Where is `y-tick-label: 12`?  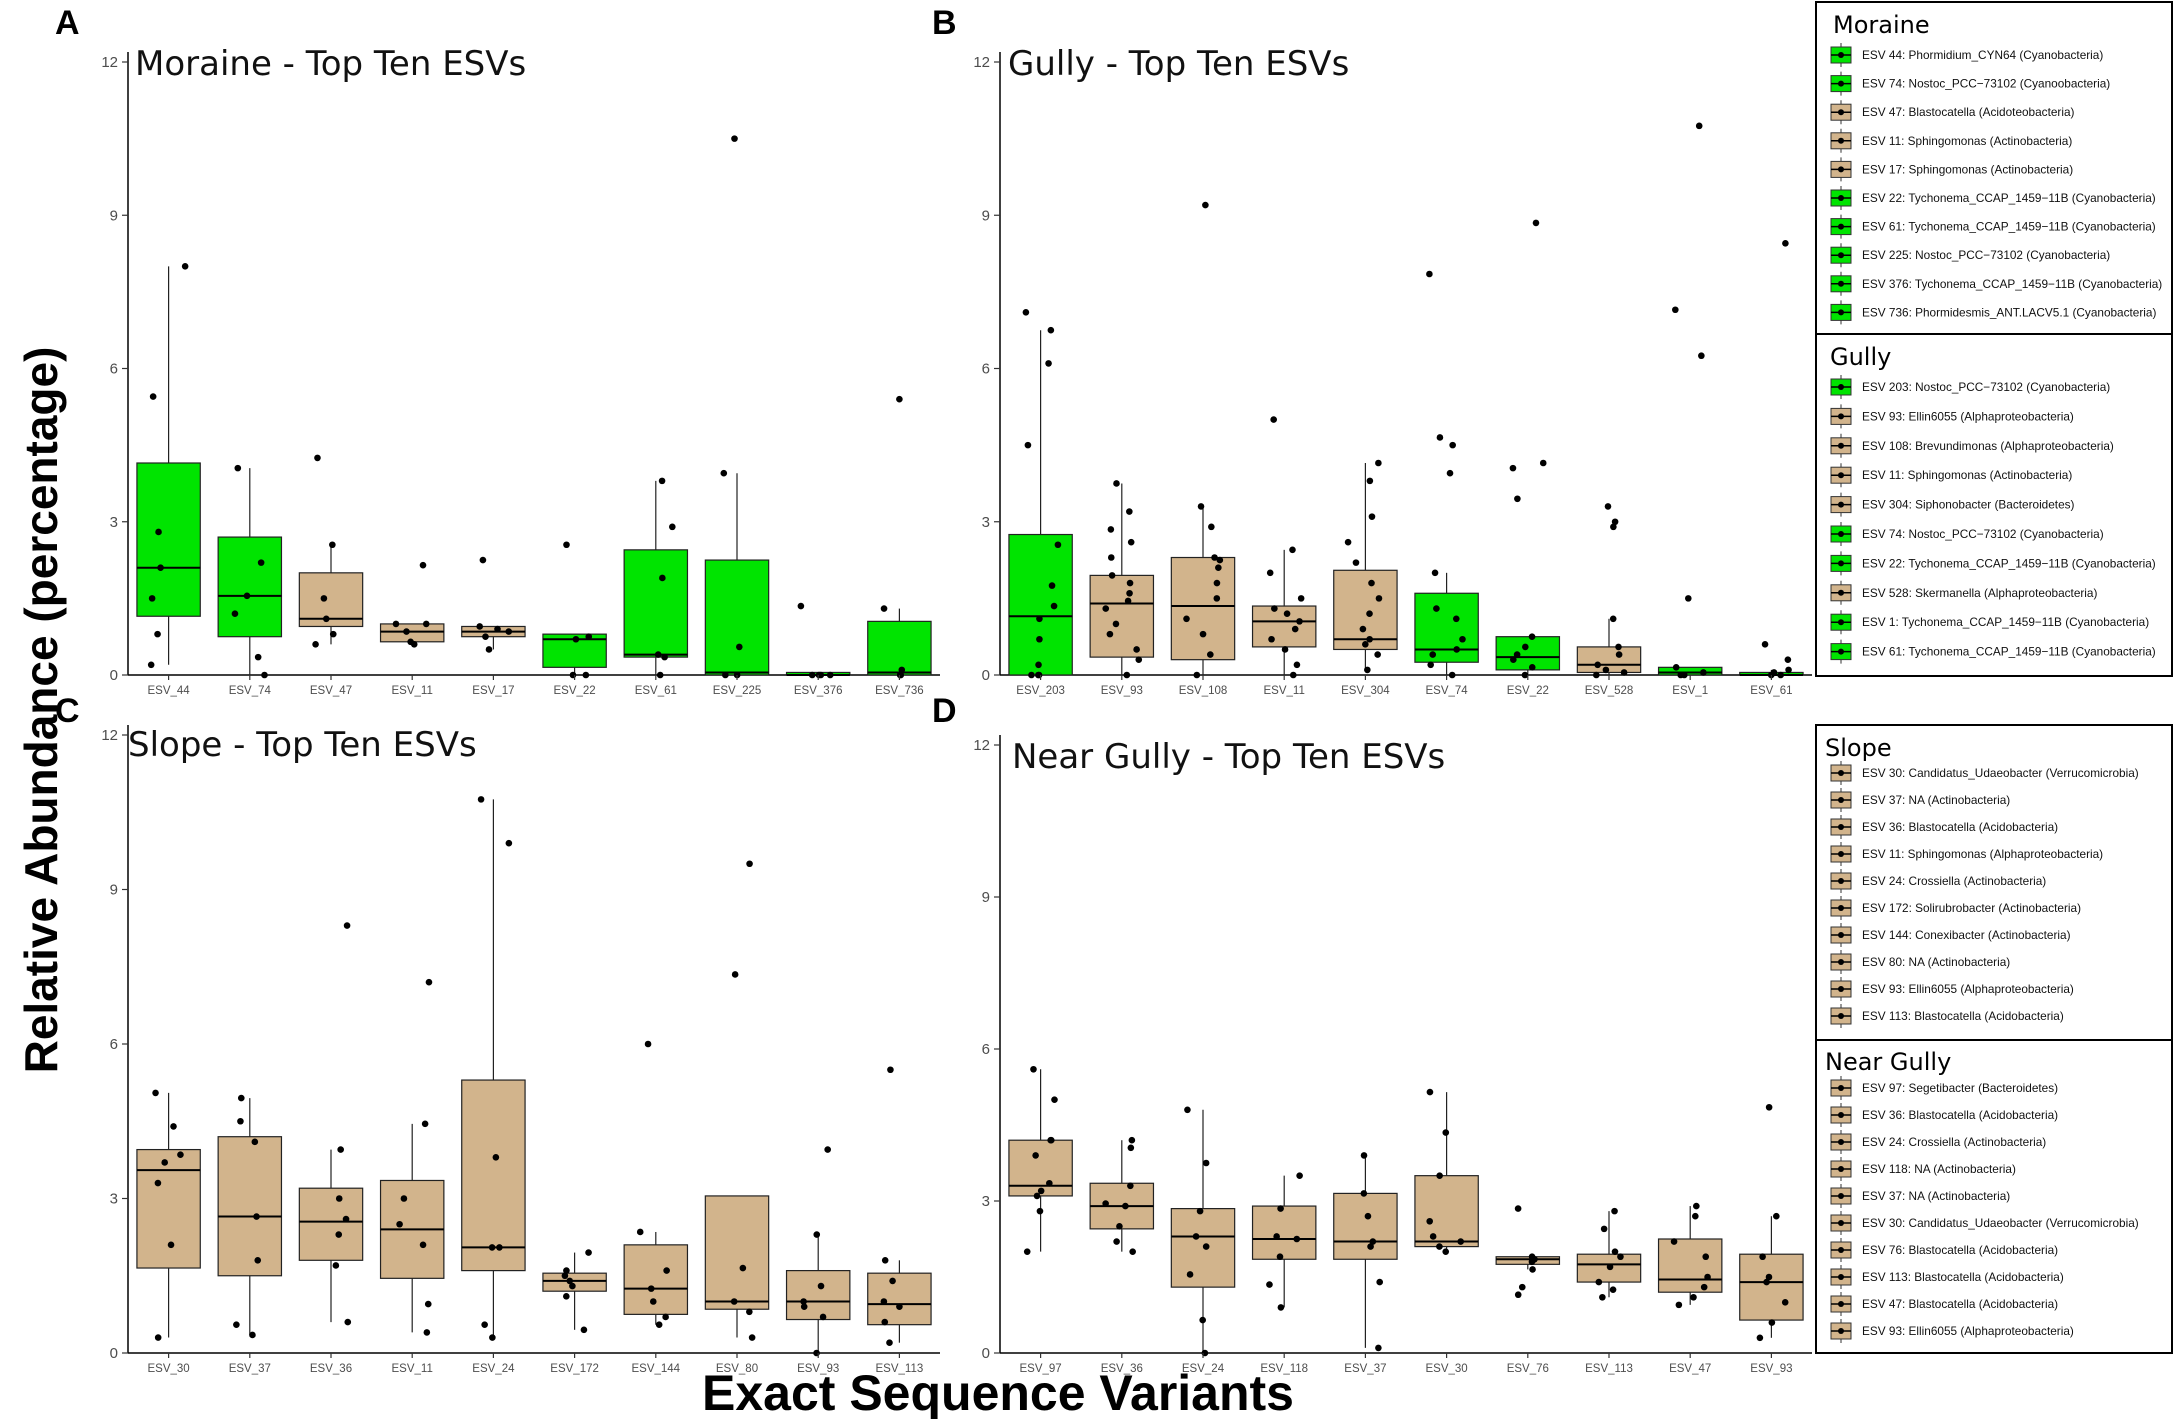 y-tick-label: 12 is located at coordinates (109, 735).